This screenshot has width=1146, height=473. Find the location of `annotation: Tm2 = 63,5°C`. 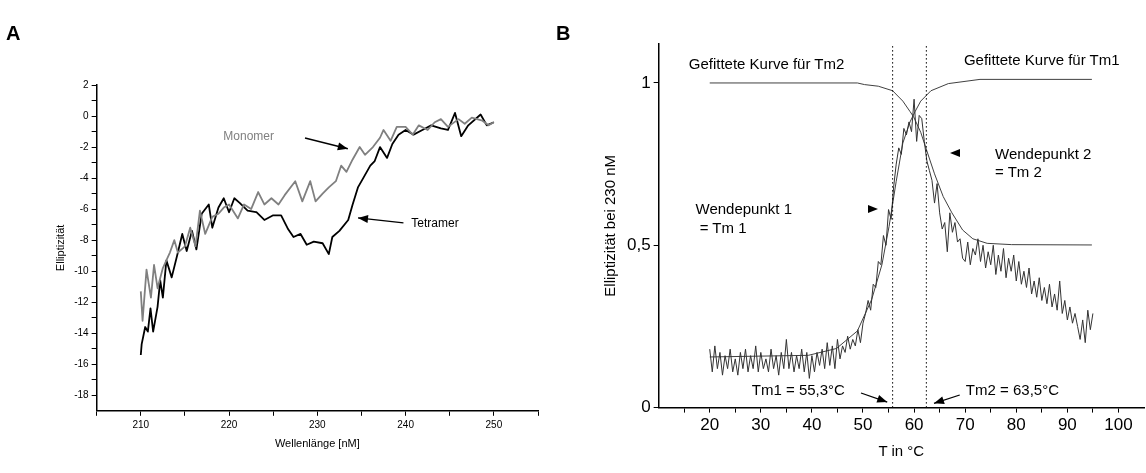

annotation: Tm2 = 63,5°C is located at coordinates (1012, 389).